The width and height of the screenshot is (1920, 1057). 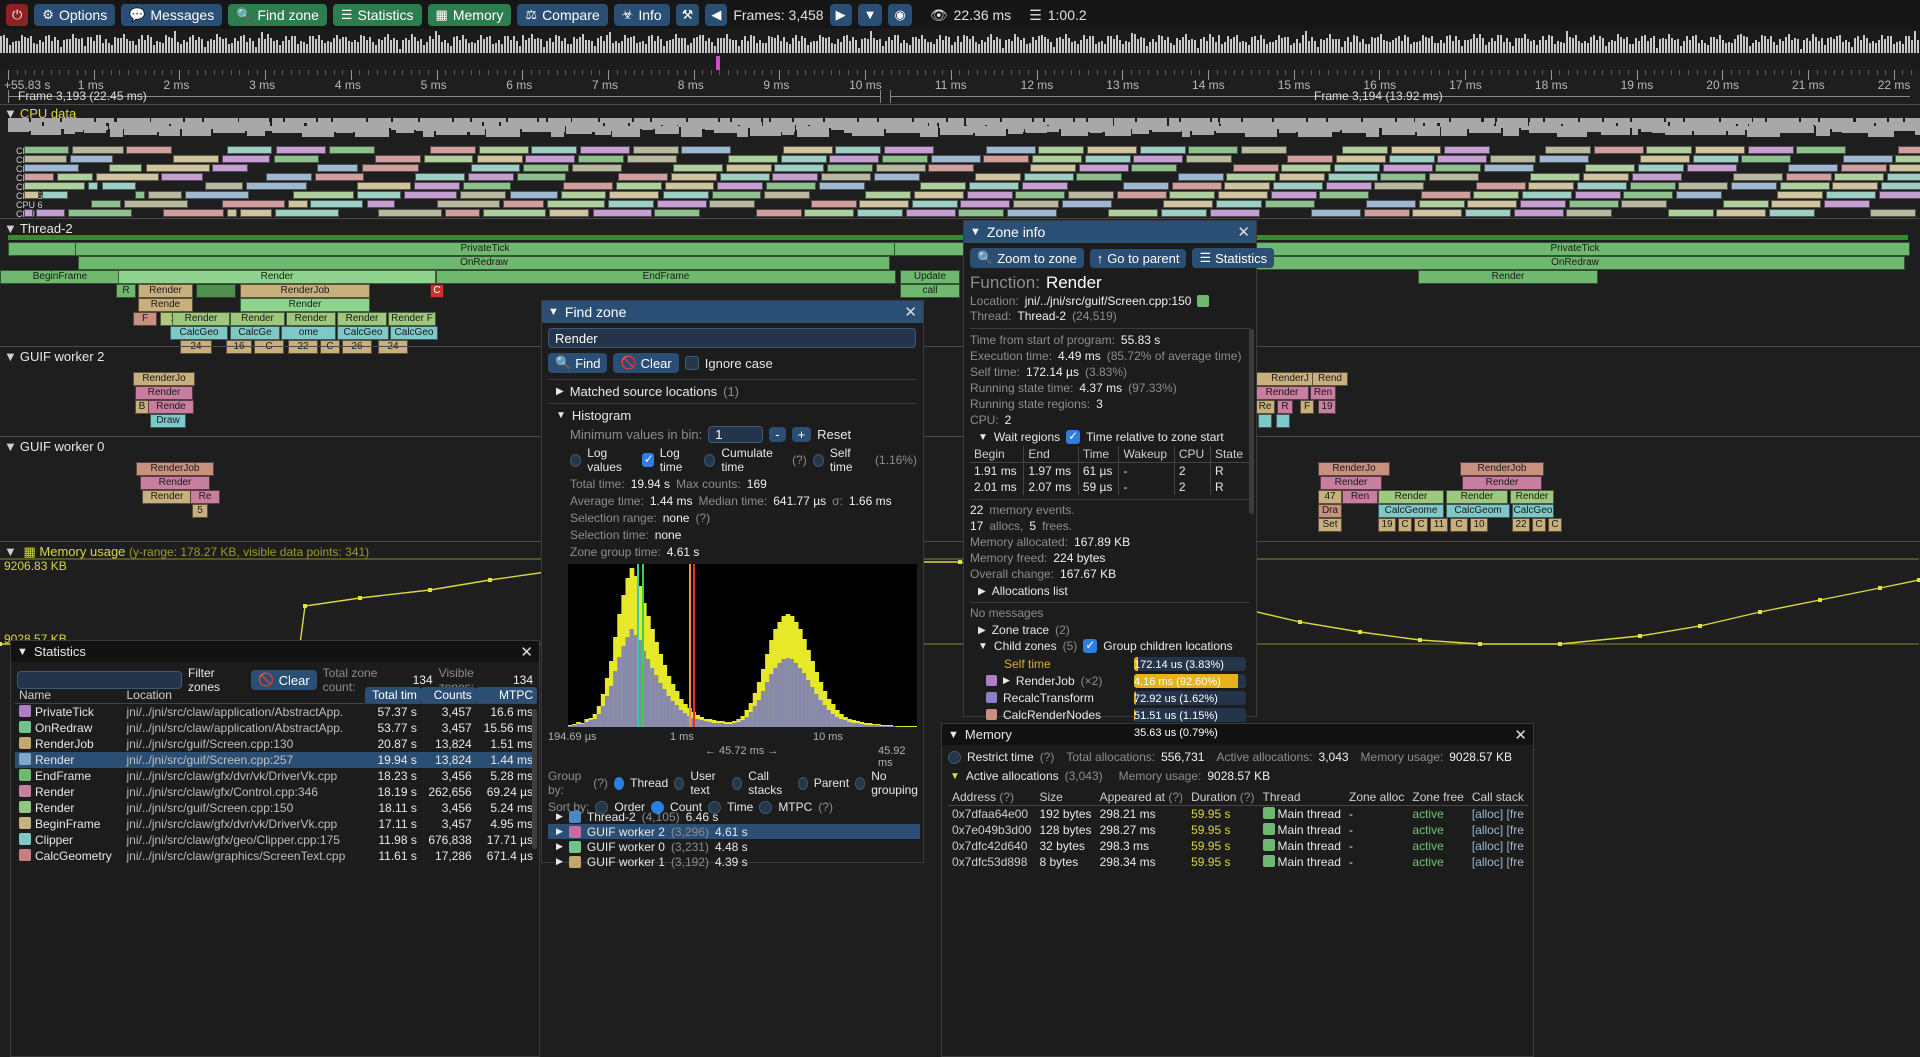 What do you see at coordinates (992, 797) in the screenshot?
I see `mem-col-header: Address (?)` at bounding box center [992, 797].